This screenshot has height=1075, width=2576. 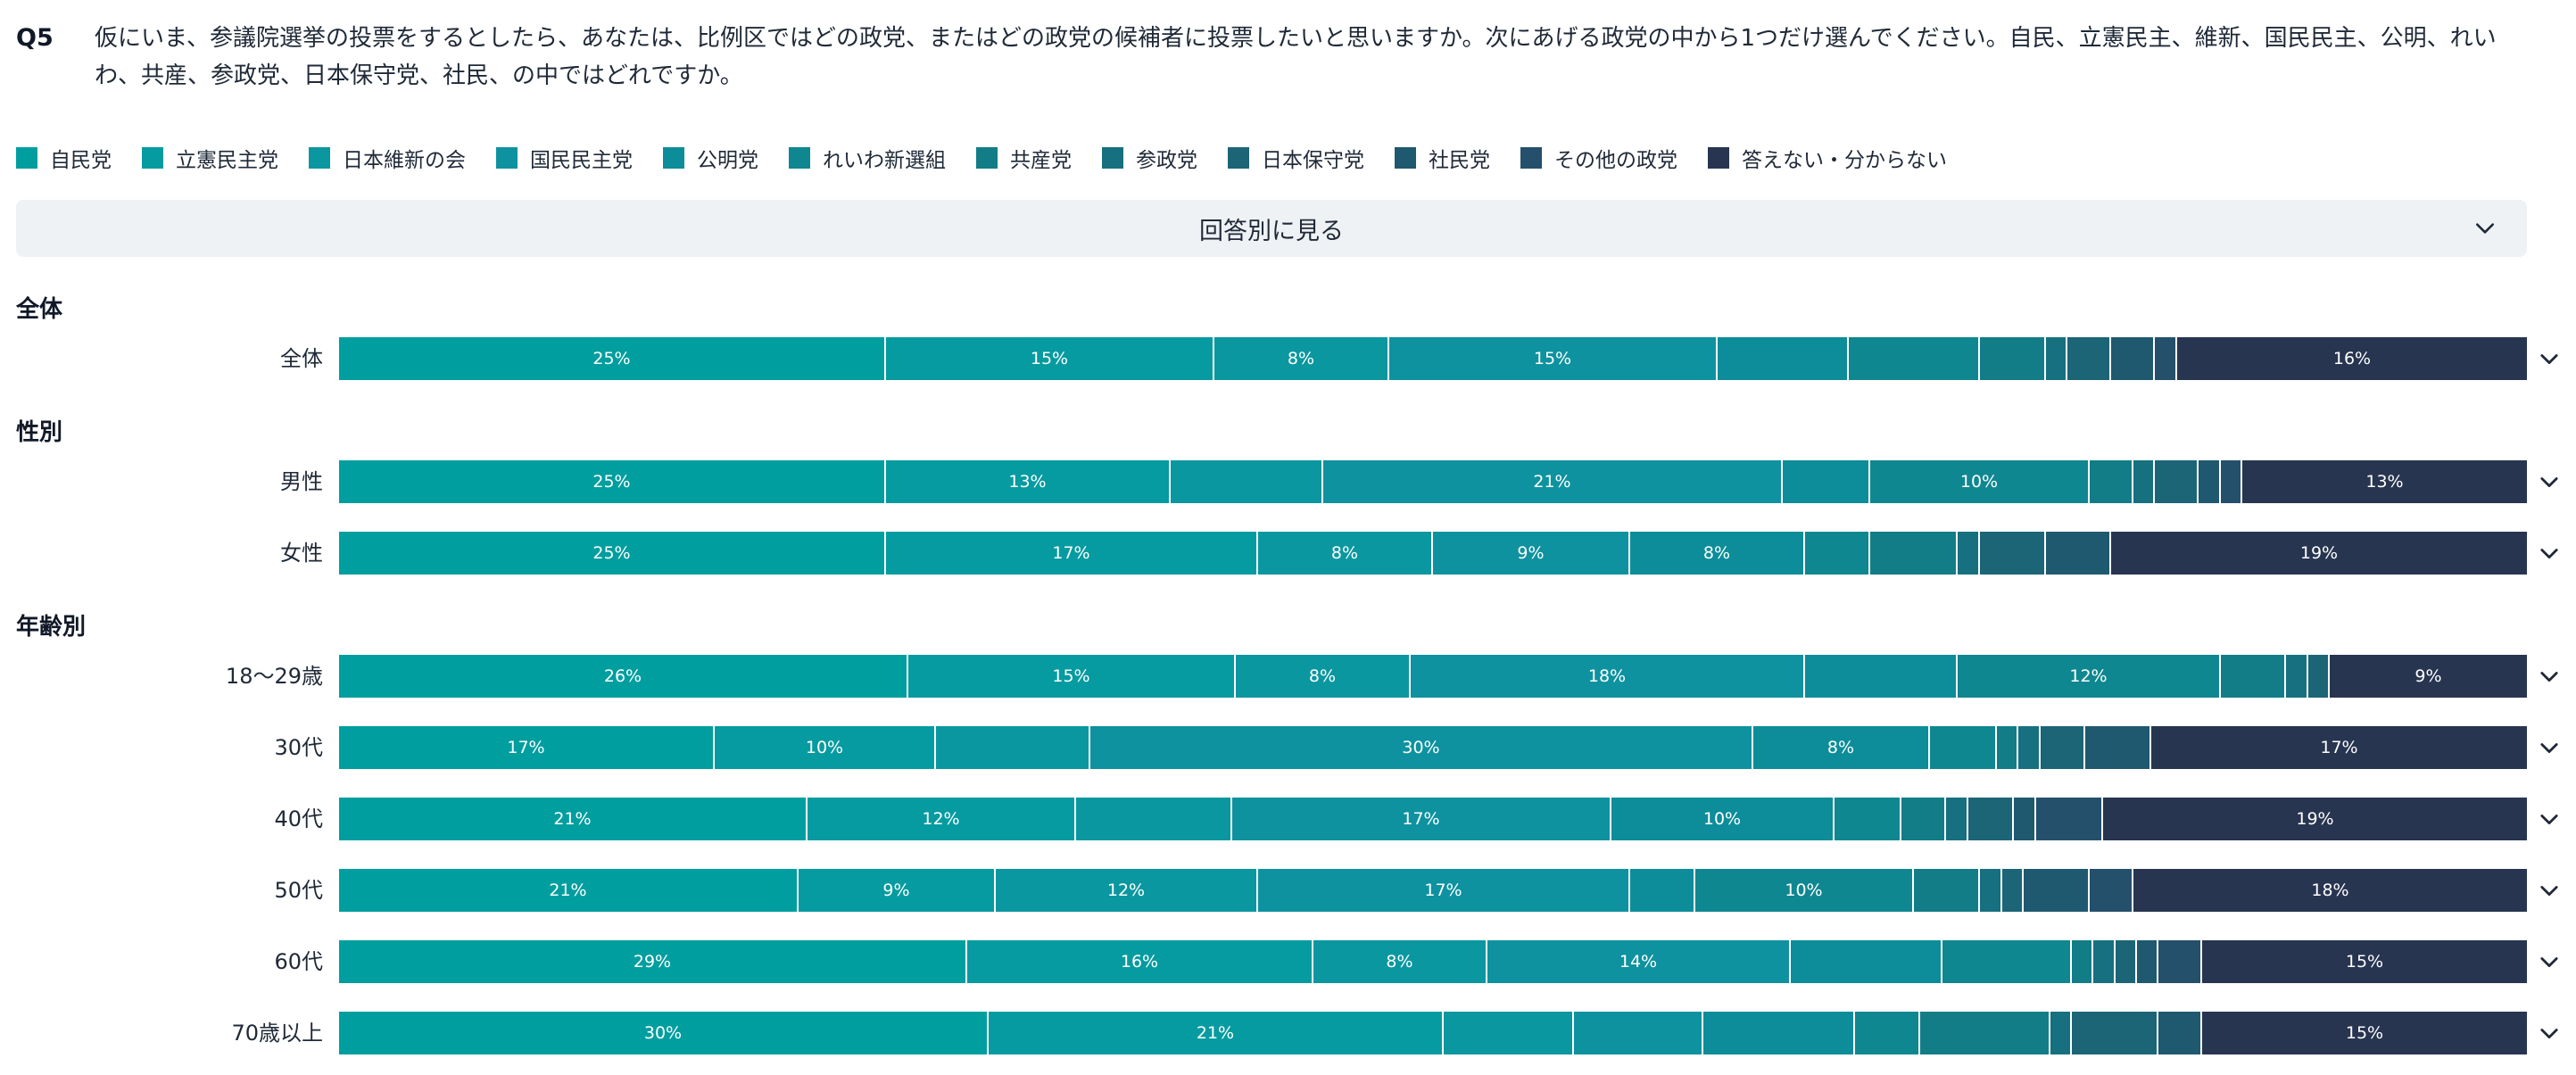 What do you see at coordinates (653, 961) in the screenshot?
I see `bar-segment: 29%` at bounding box center [653, 961].